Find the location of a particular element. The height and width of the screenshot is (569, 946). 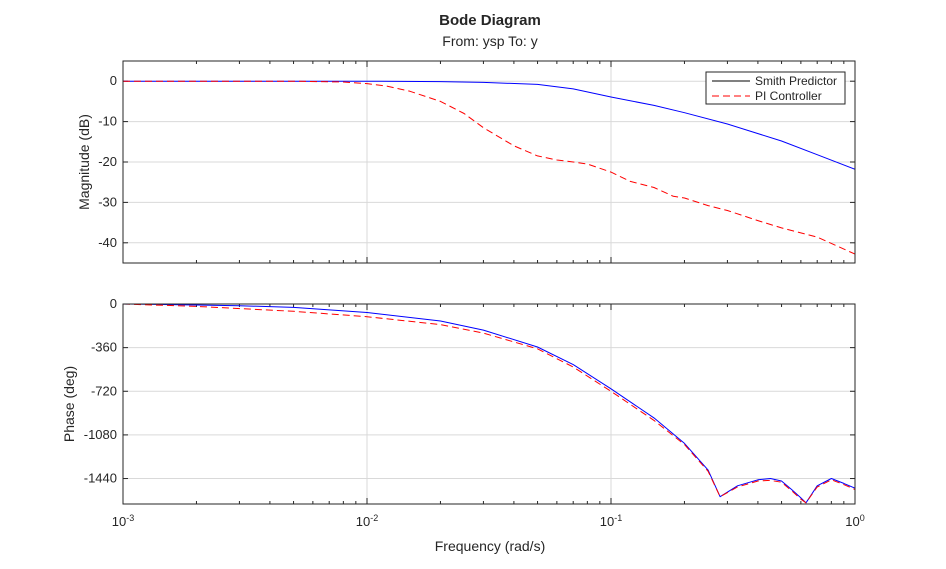

phase-y-tick-label: -1080 is located at coordinates (100, 434).